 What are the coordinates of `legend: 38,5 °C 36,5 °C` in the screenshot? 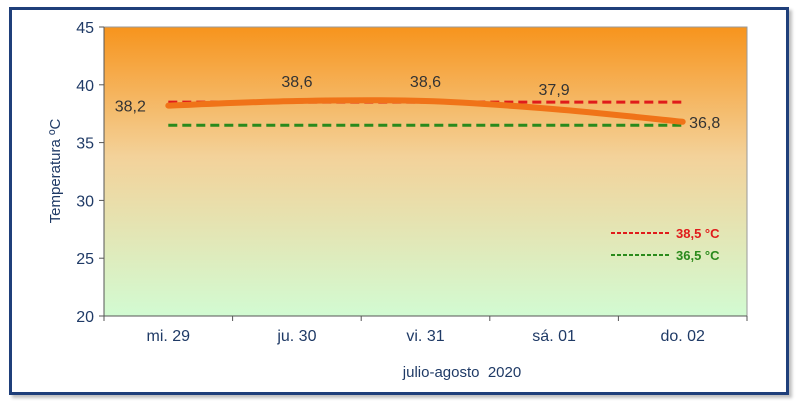 It's located at (665, 244).